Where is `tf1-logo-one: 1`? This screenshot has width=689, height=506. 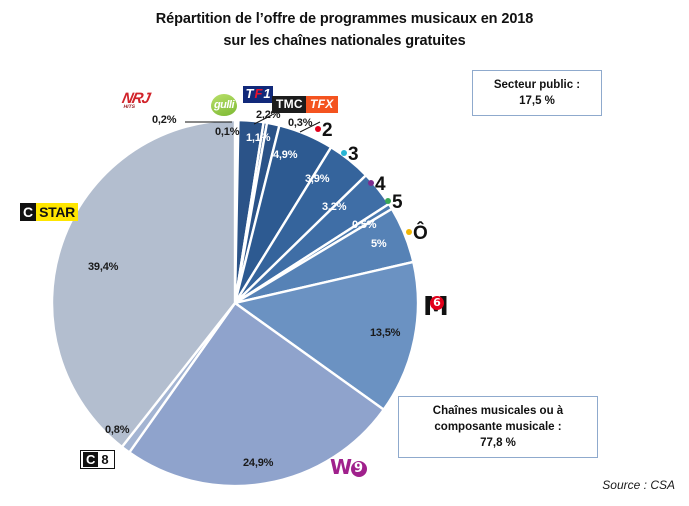 tf1-logo-one: 1 is located at coordinates (267, 93).